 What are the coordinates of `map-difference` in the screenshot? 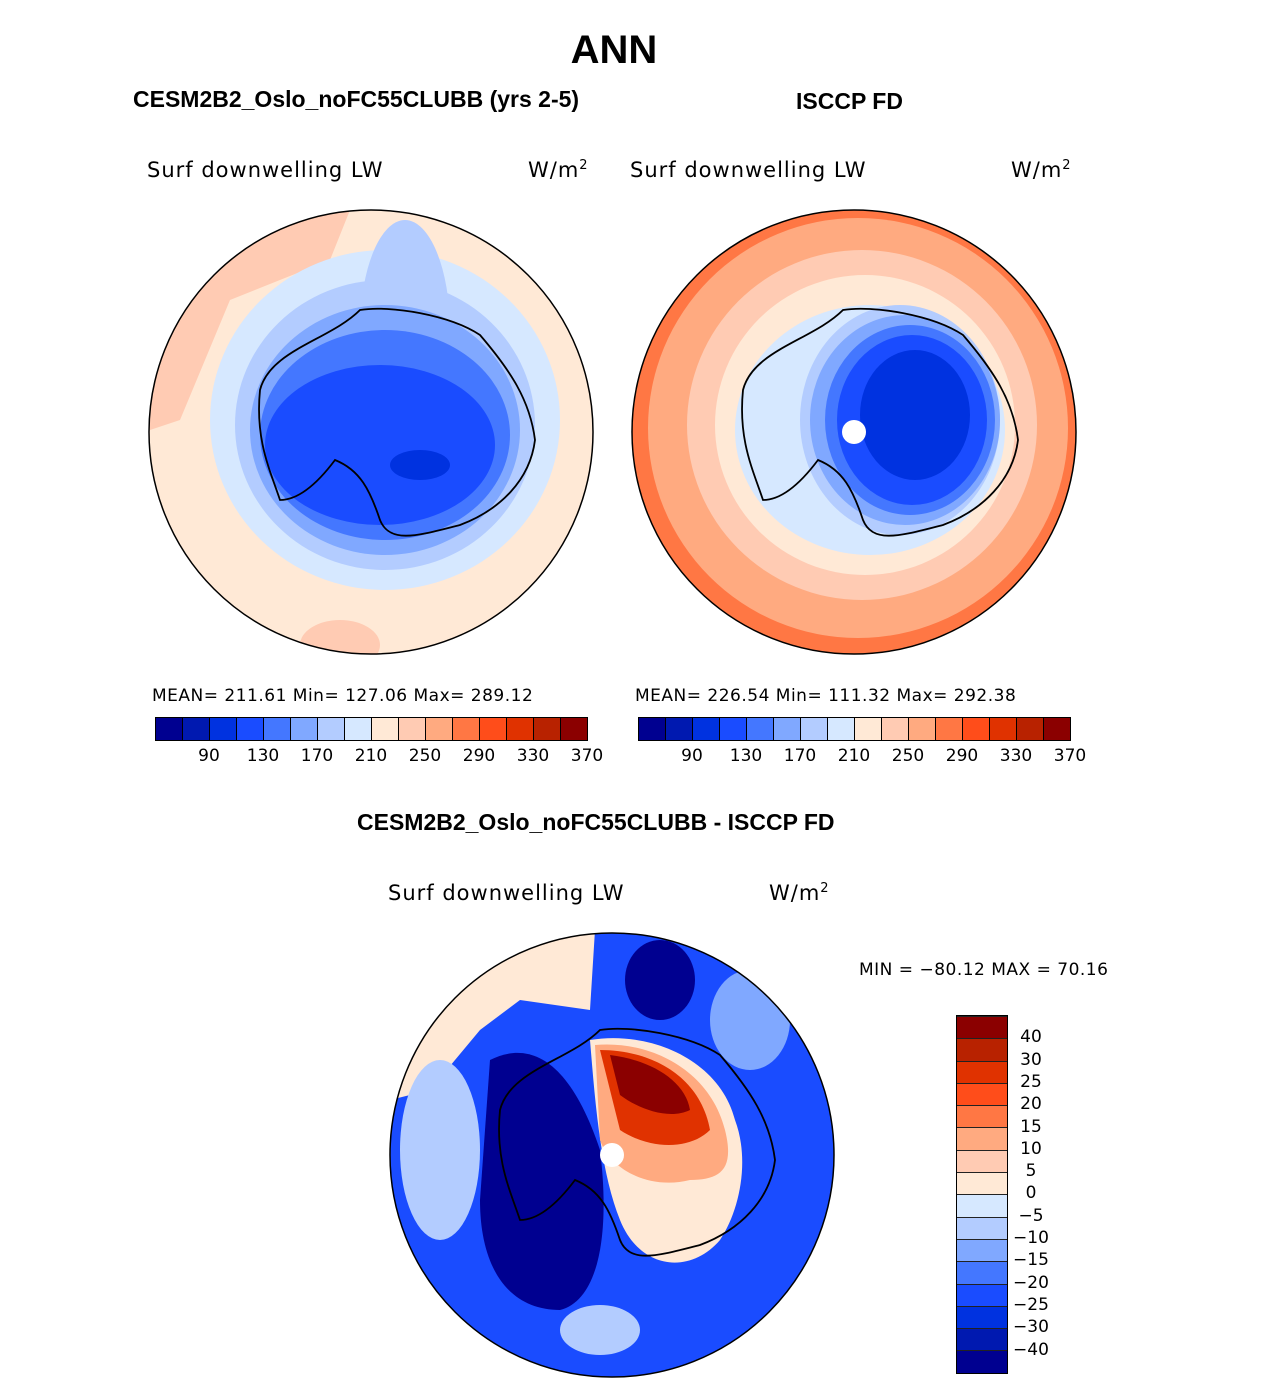 It's located at (612, 1155).